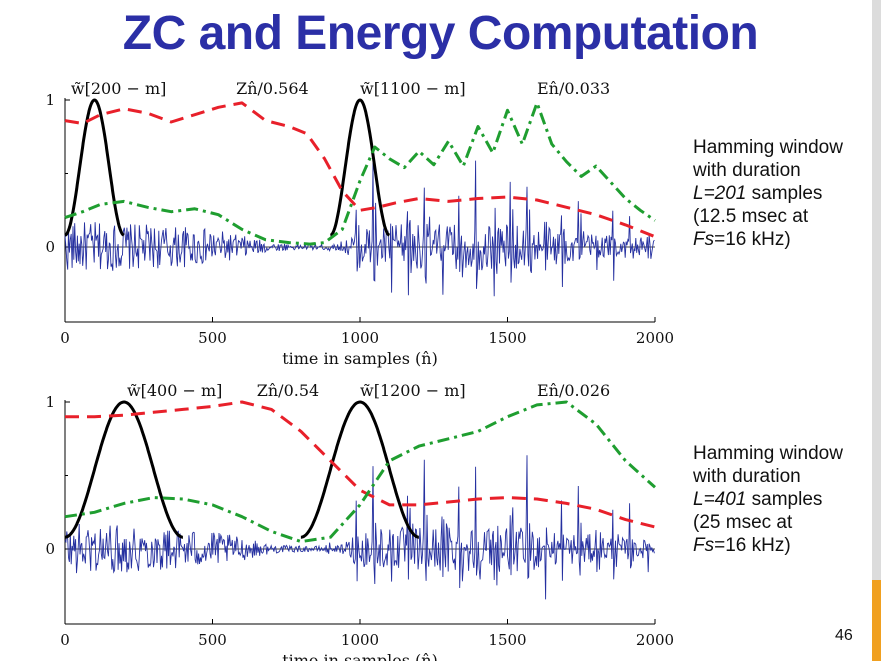 The image size is (881, 661). Describe the element at coordinates (720, 499) in the screenshot. I see `note-value: L=401` at that location.